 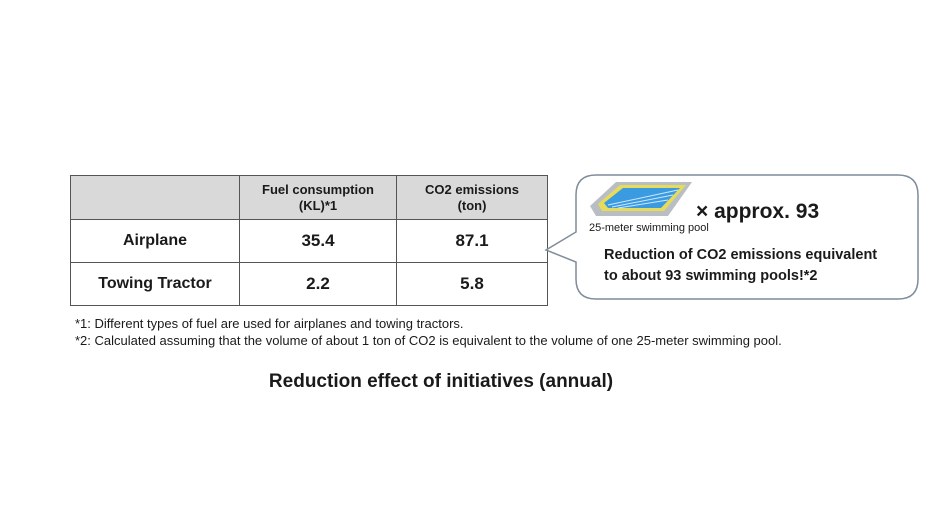 I want to click on header-empty, so click(x=155, y=197).